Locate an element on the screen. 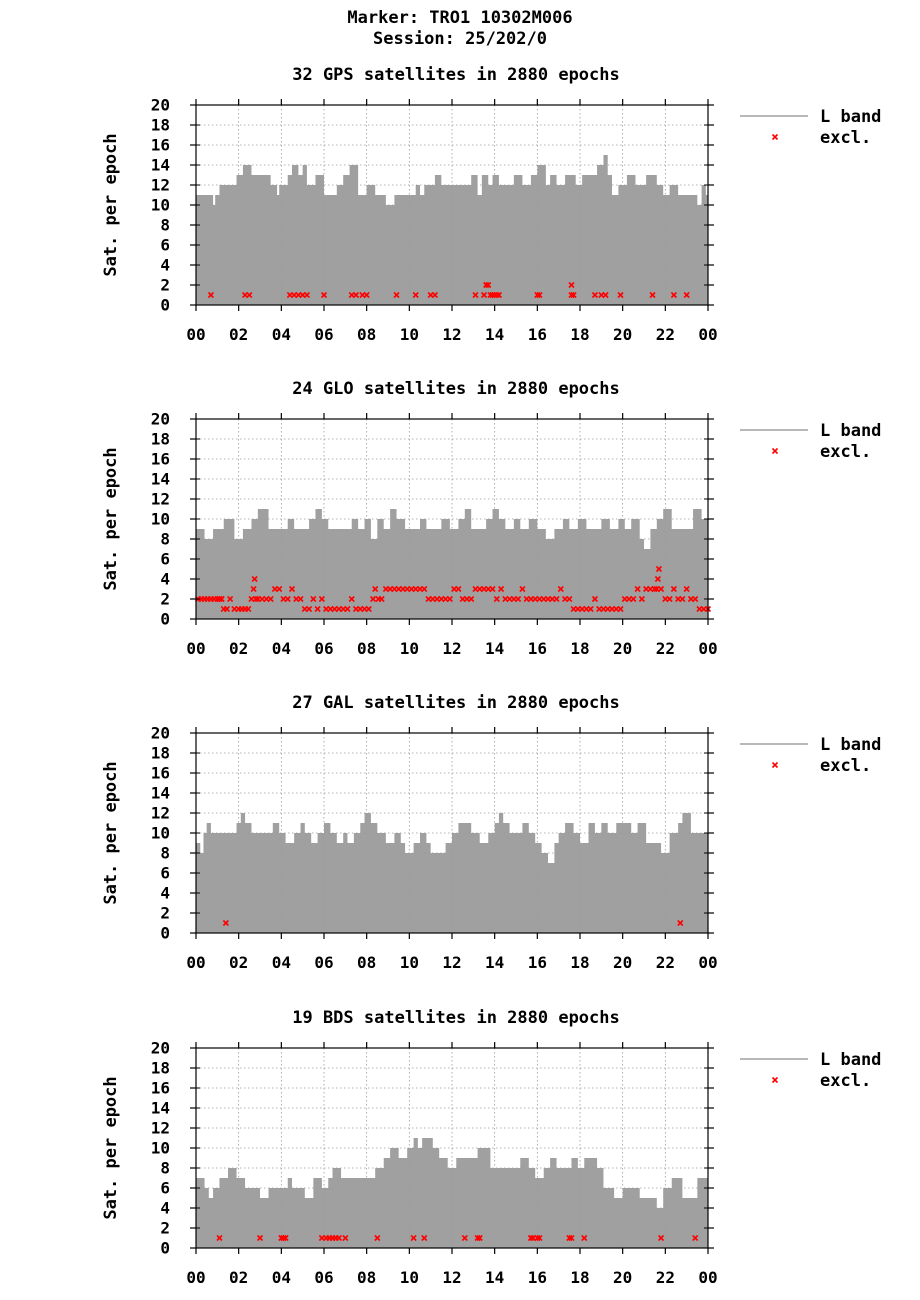  y-tick-label: 10 is located at coordinates (160, 519).